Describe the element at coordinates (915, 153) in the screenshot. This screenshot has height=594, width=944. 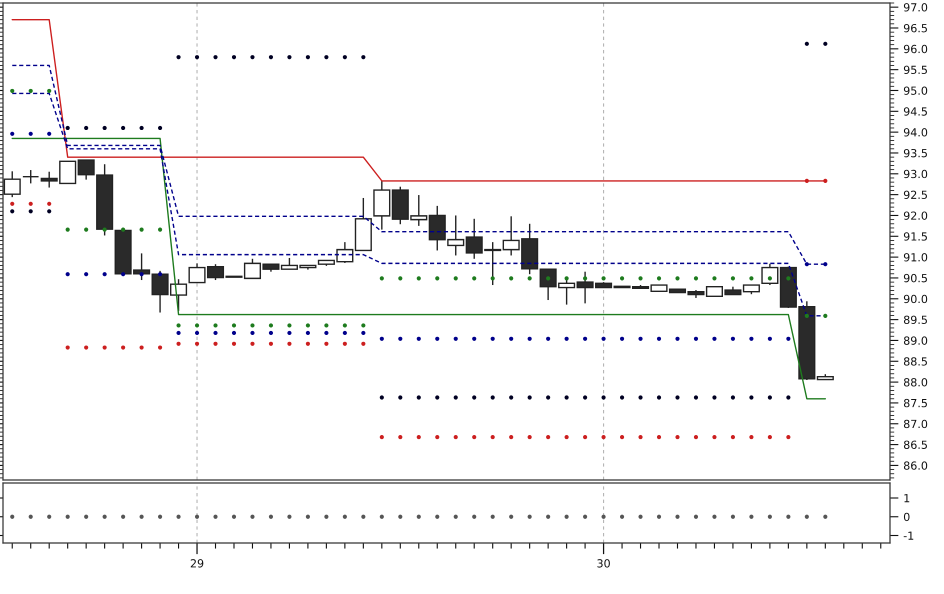
I see `y-tick-label: 93.5` at that location.